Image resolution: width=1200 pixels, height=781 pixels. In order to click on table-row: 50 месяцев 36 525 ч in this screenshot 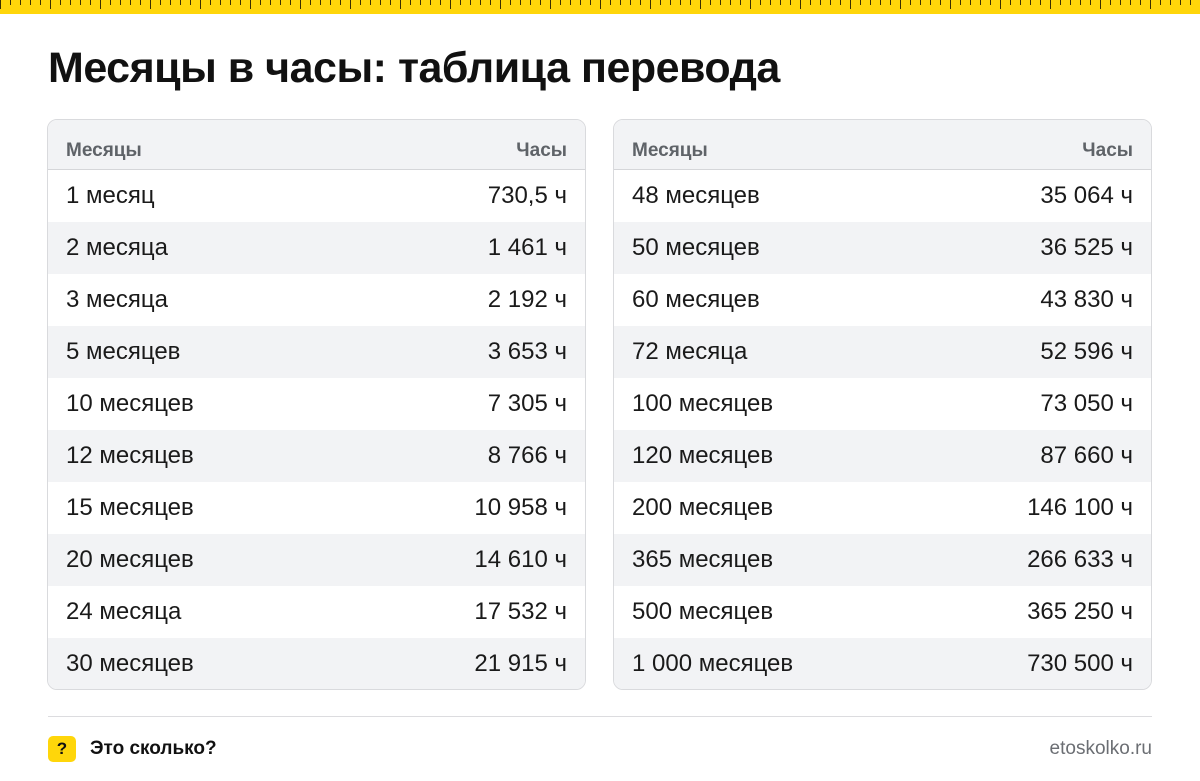, I will do `click(882, 248)`.